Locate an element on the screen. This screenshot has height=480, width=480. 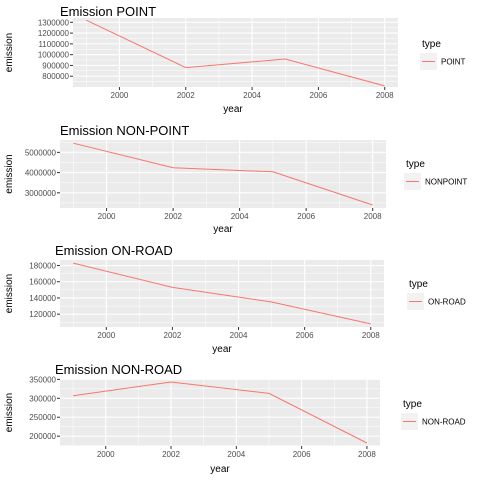
y-tick-label: 900000 is located at coordinates (55, 65).